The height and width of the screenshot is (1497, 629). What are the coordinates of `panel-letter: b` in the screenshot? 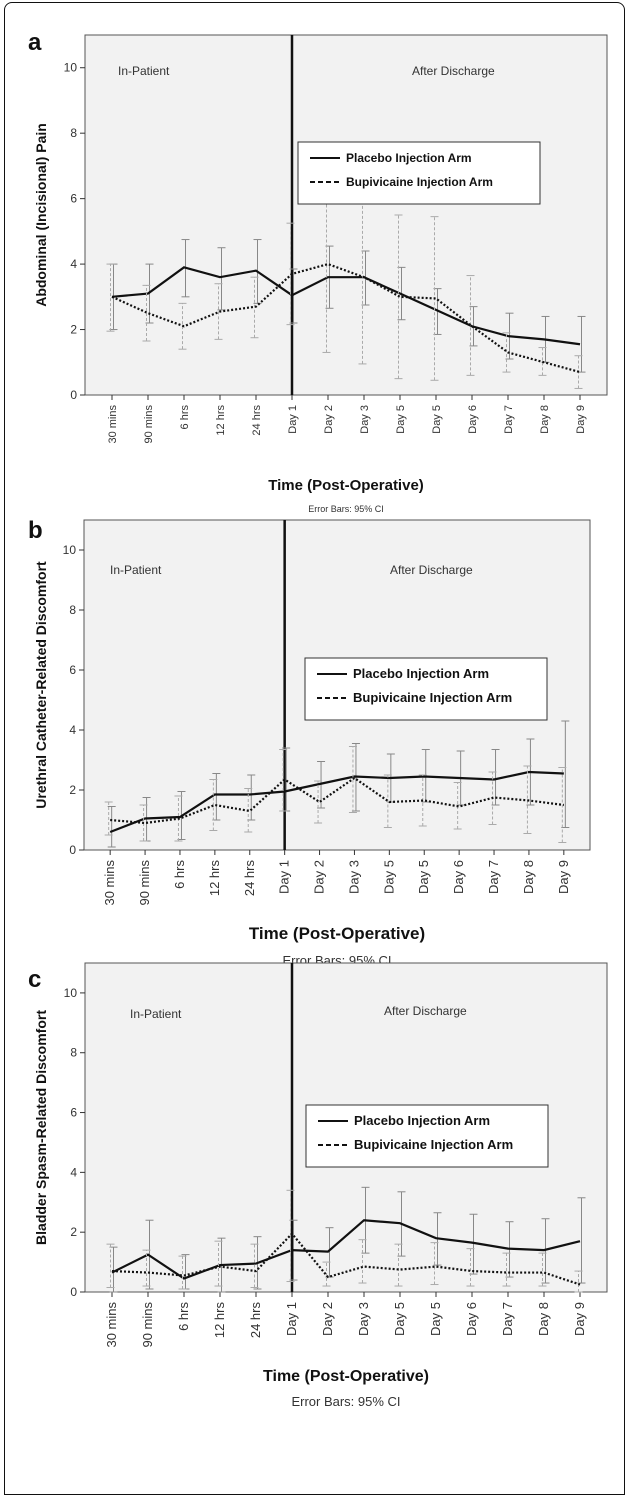 It's located at (35, 530).